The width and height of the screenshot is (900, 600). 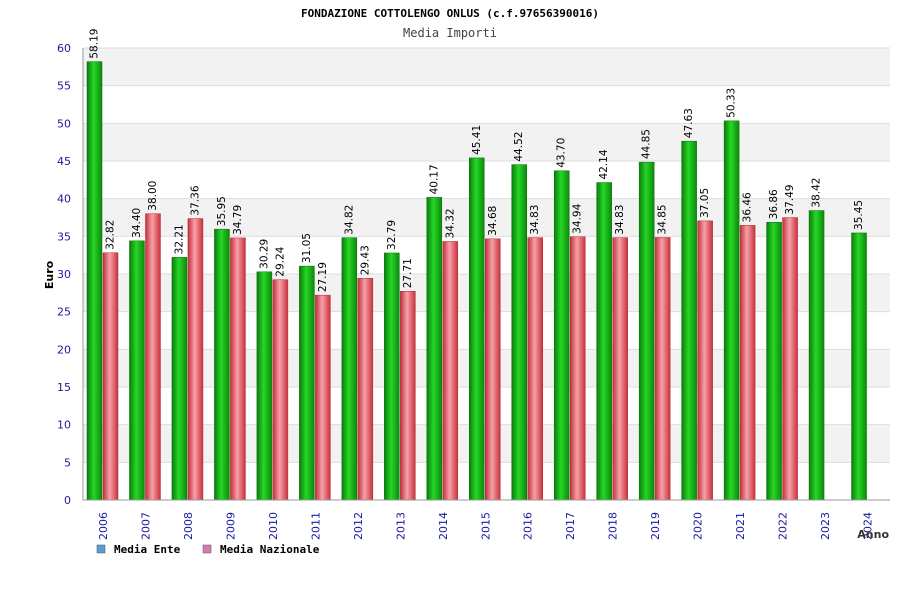 What do you see at coordinates (188, 526) in the screenshot?
I see `x-tick-label: 2008` at bounding box center [188, 526].